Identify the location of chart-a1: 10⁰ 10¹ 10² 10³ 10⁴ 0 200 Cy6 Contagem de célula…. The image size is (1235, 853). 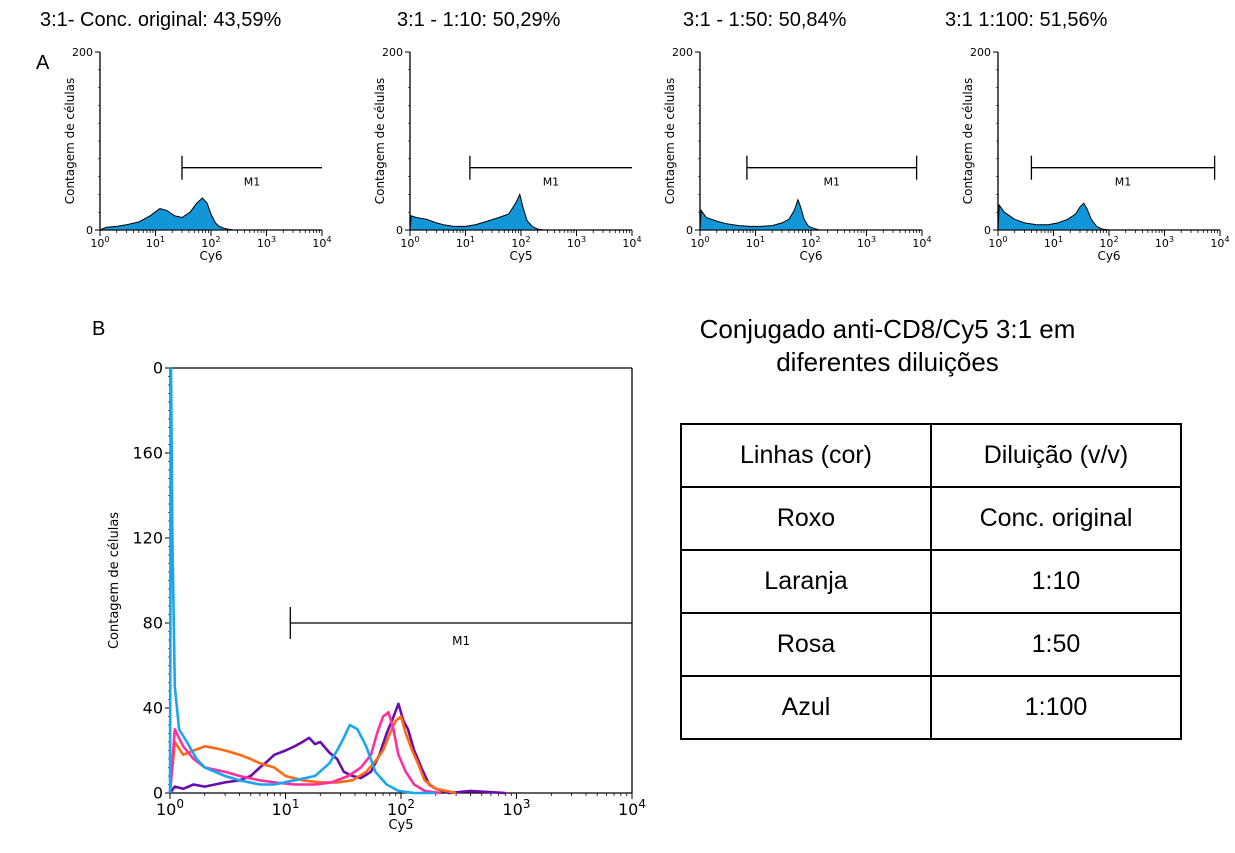
(197, 154).